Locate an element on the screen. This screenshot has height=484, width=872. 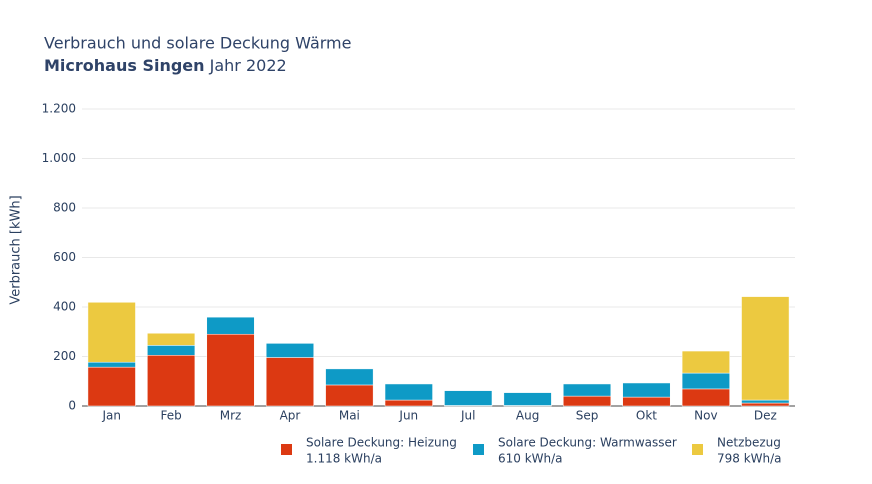
y-tick-label: 400 is located at coordinates (64, 307).